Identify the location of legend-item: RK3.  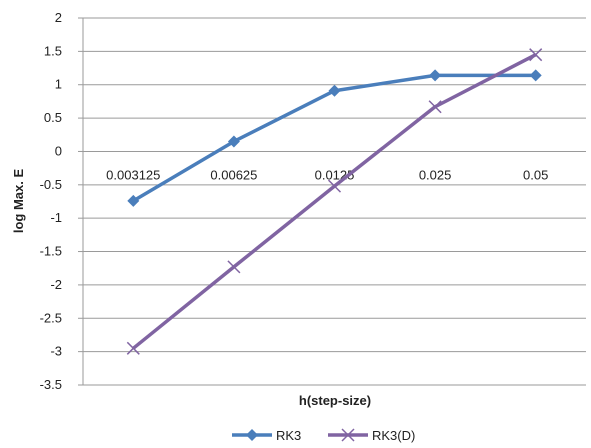
(266, 435).